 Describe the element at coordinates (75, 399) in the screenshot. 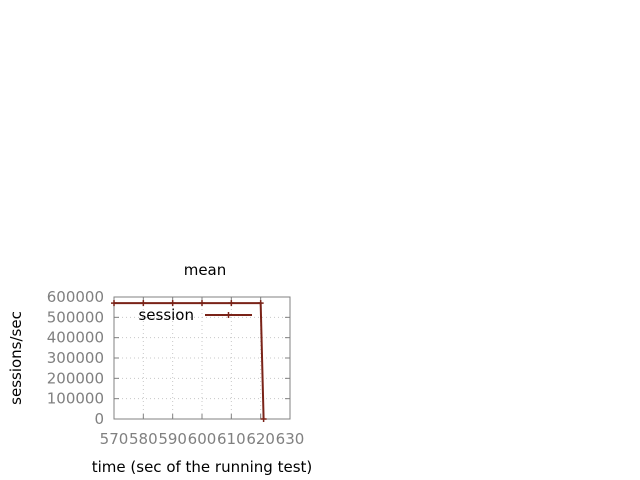

I see `y-tick-label: 100000` at that location.